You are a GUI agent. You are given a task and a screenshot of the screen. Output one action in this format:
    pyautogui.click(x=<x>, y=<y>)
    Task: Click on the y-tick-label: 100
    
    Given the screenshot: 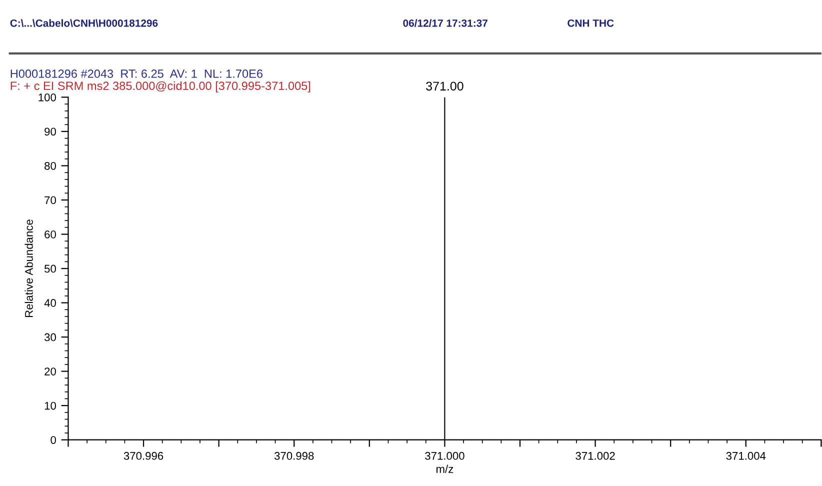 What is the action you would take?
    pyautogui.click(x=47, y=97)
    